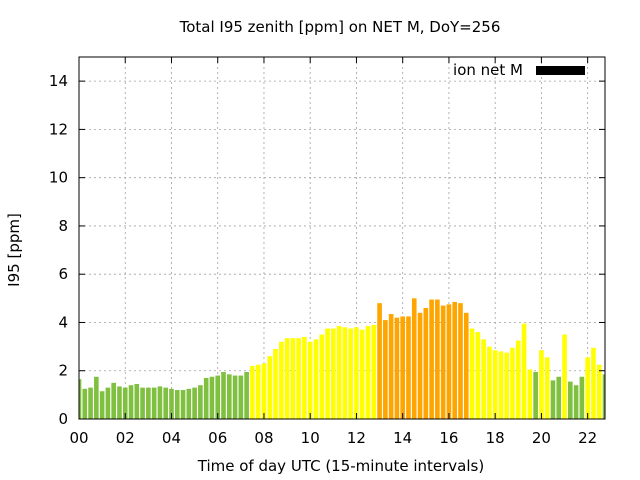 The height and width of the screenshot is (480, 640). I want to click on x-tick-label: 22, so click(587, 438).